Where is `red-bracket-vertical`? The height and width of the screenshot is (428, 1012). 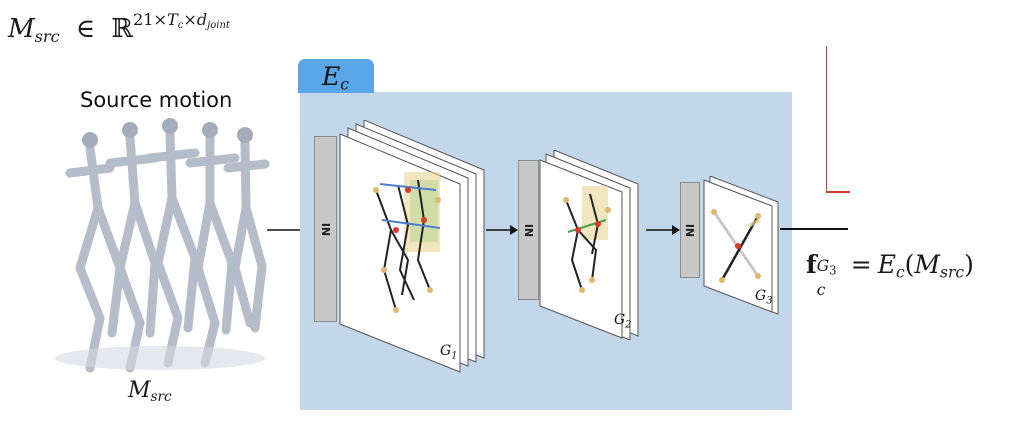
red-bracket-vertical is located at coordinates (826, 119).